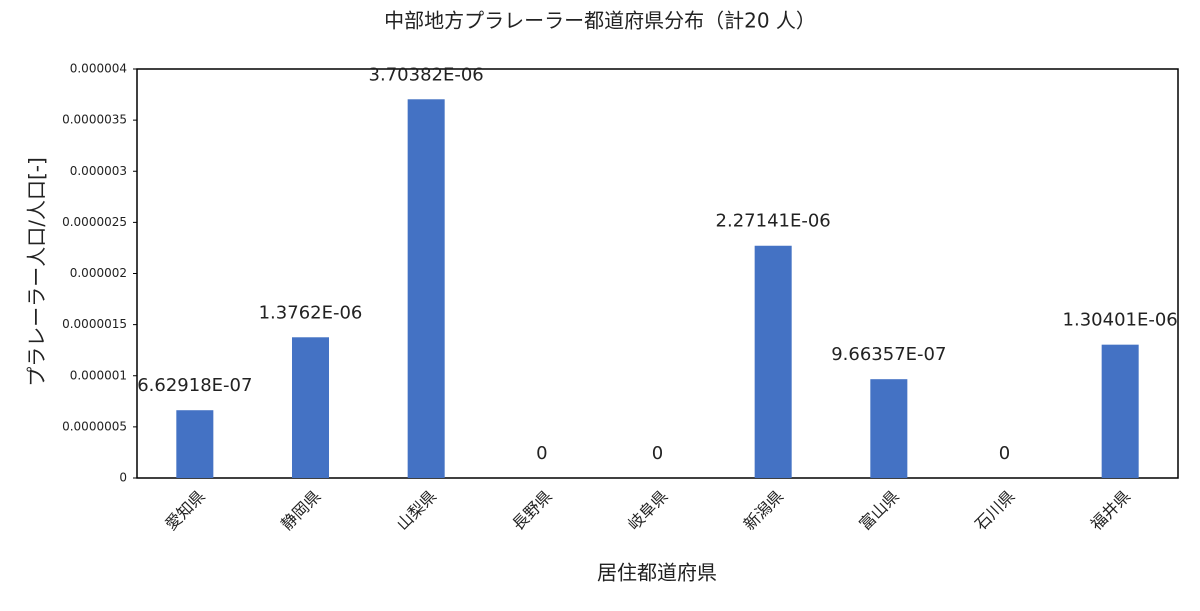 This screenshot has width=1200, height=611. Describe the element at coordinates (416, 510) in the screenshot. I see `x-tick-label: 山梨県` at that location.